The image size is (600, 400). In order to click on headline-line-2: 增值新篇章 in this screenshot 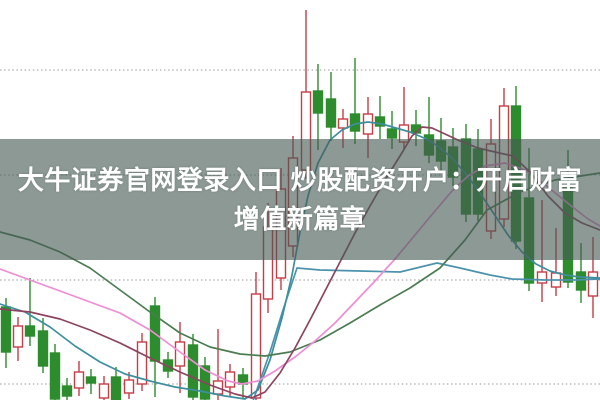, I will do `click(300, 218)`.